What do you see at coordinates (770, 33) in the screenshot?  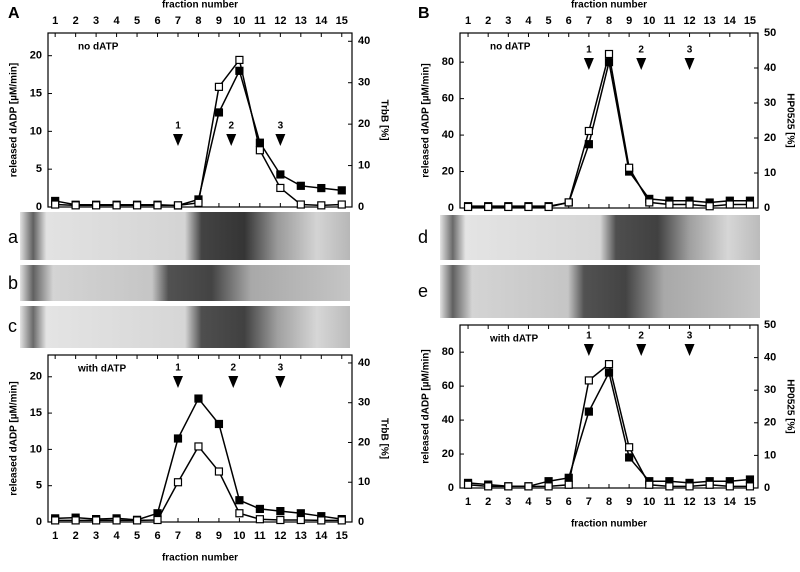 I see `y2-tick-label: 50` at bounding box center [770, 33].